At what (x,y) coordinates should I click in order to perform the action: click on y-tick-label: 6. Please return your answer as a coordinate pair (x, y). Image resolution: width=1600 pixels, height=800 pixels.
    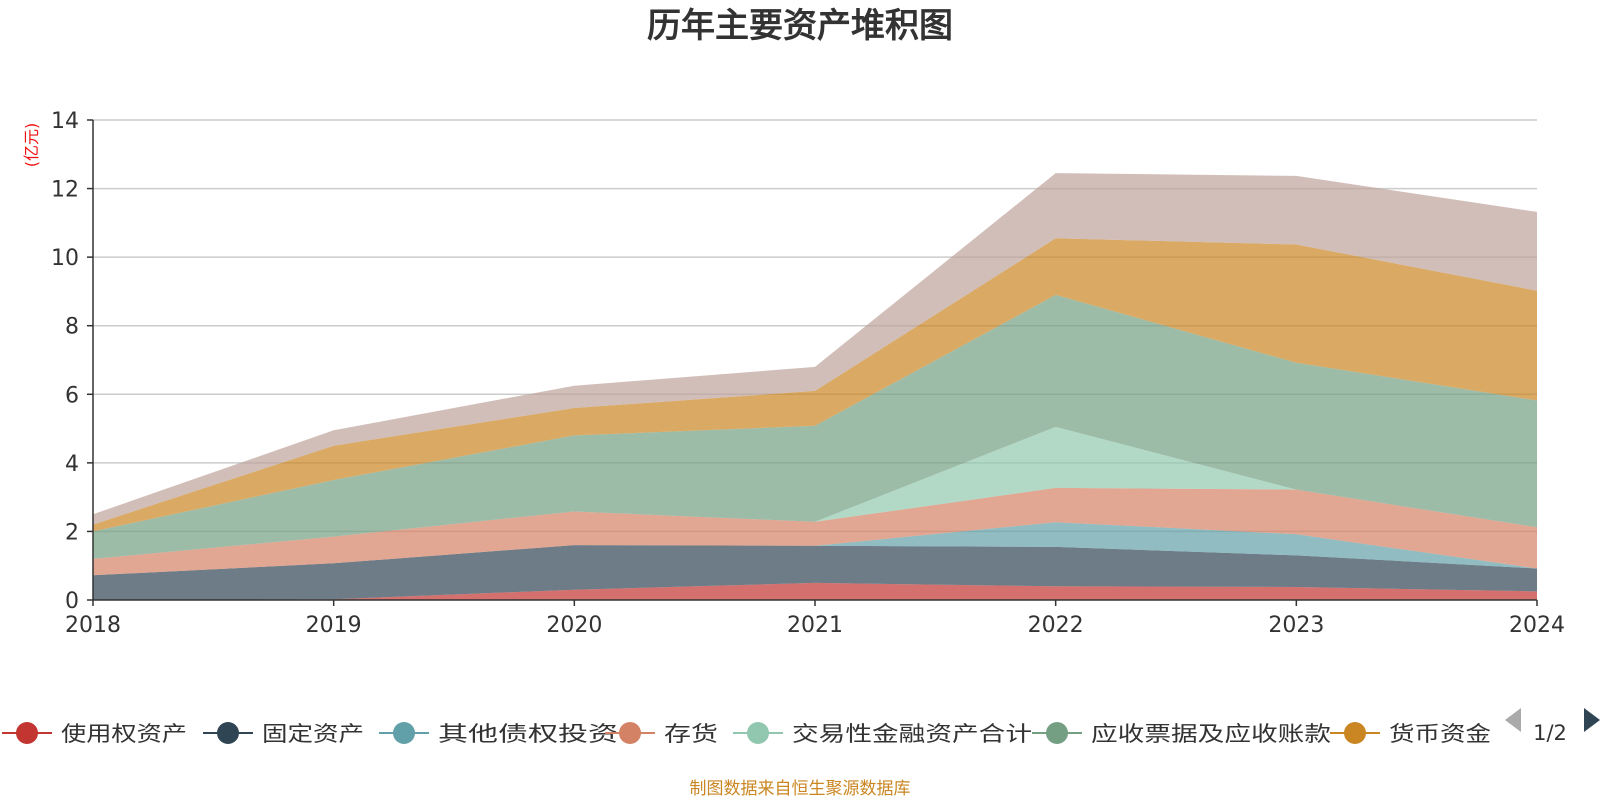
    Looking at the image, I should click on (72, 395).